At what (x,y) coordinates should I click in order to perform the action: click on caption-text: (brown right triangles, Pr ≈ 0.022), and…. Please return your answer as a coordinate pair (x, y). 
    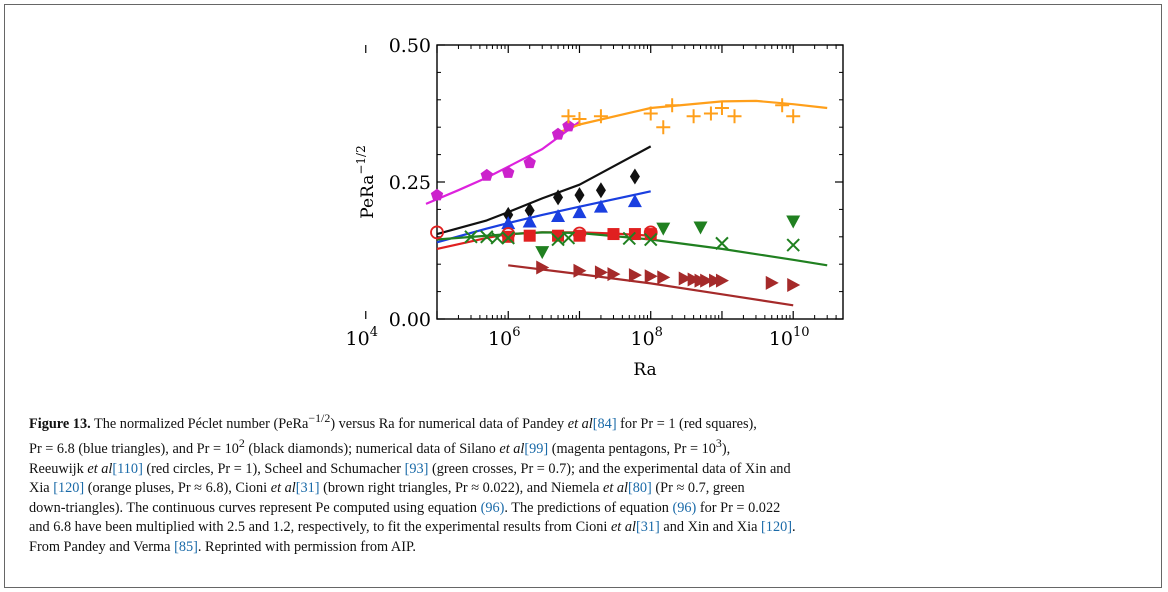
    Looking at the image, I should click on (461, 488).